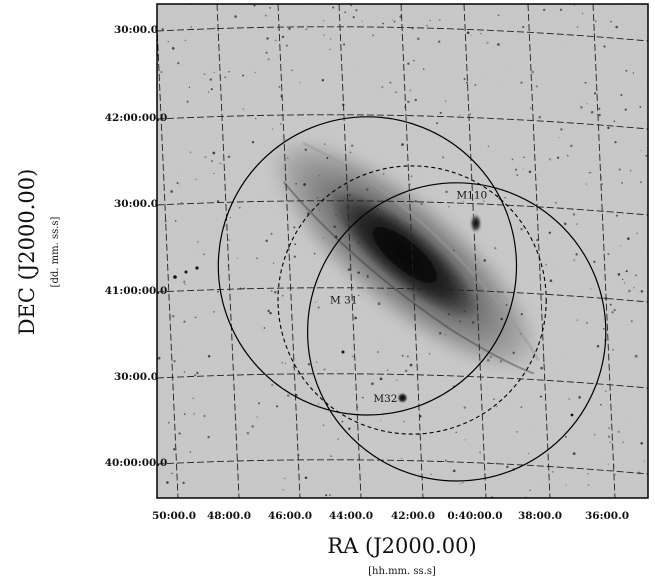 The image size is (655, 578). What do you see at coordinates (136, 118) in the screenshot?
I see `y-tick-label: 42:00:00.0` at bounding box center [136, 118].